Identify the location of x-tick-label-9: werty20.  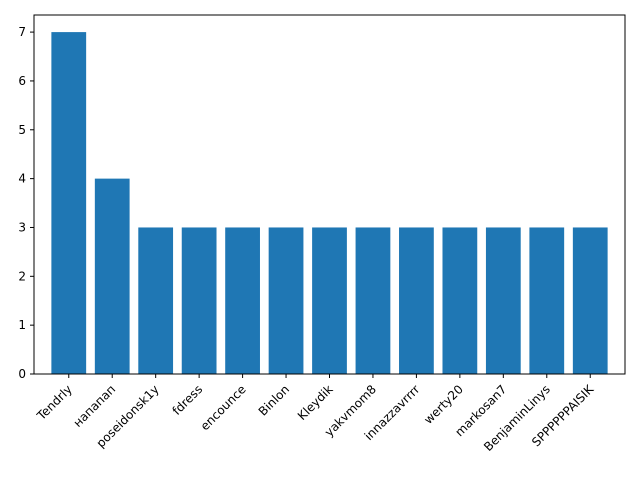
(443, 404).